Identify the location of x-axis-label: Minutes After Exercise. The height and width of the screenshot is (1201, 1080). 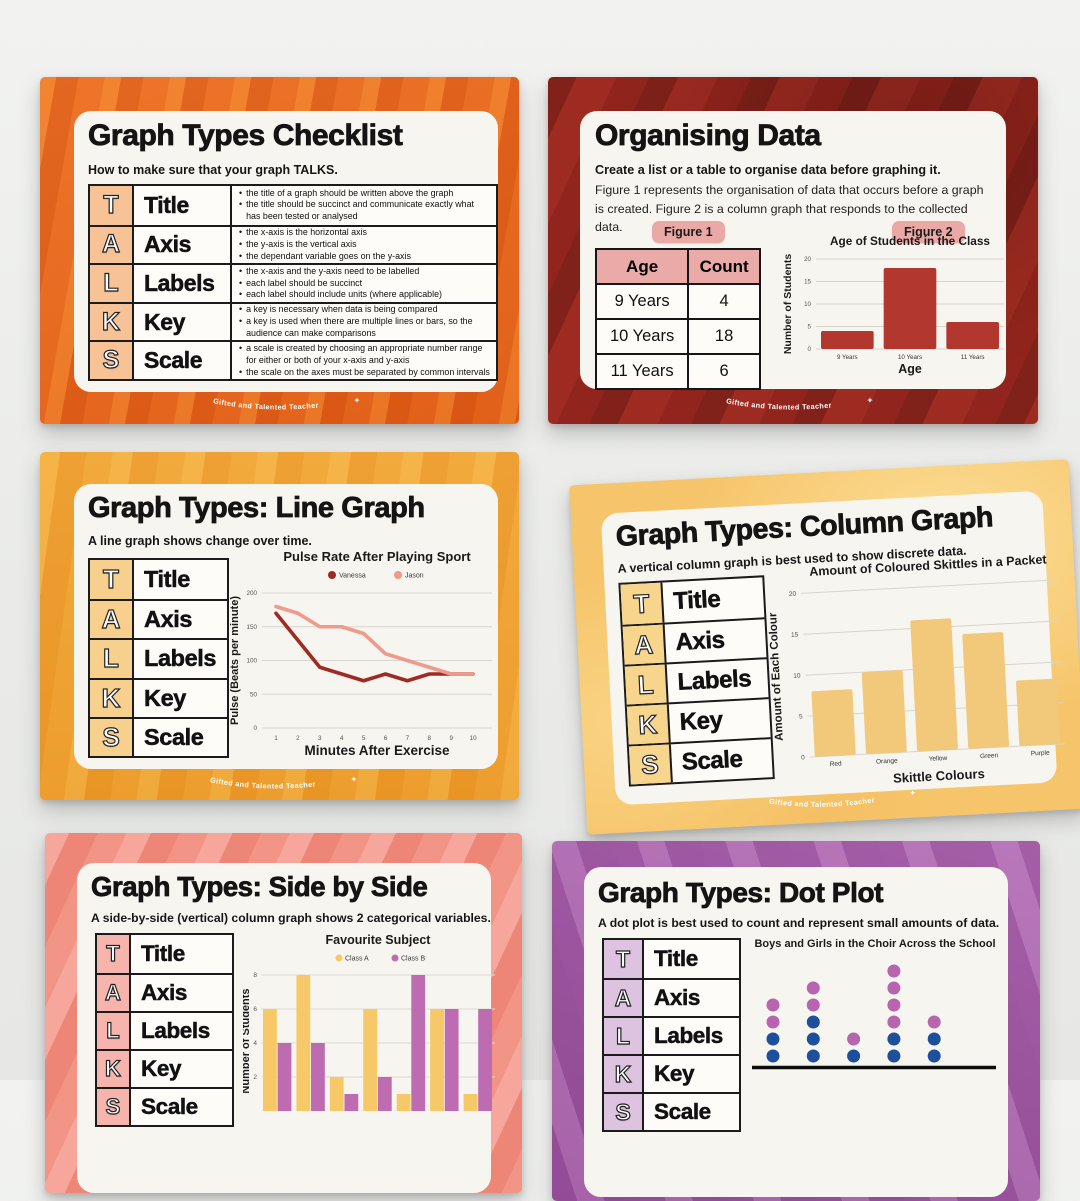
(377, 750).